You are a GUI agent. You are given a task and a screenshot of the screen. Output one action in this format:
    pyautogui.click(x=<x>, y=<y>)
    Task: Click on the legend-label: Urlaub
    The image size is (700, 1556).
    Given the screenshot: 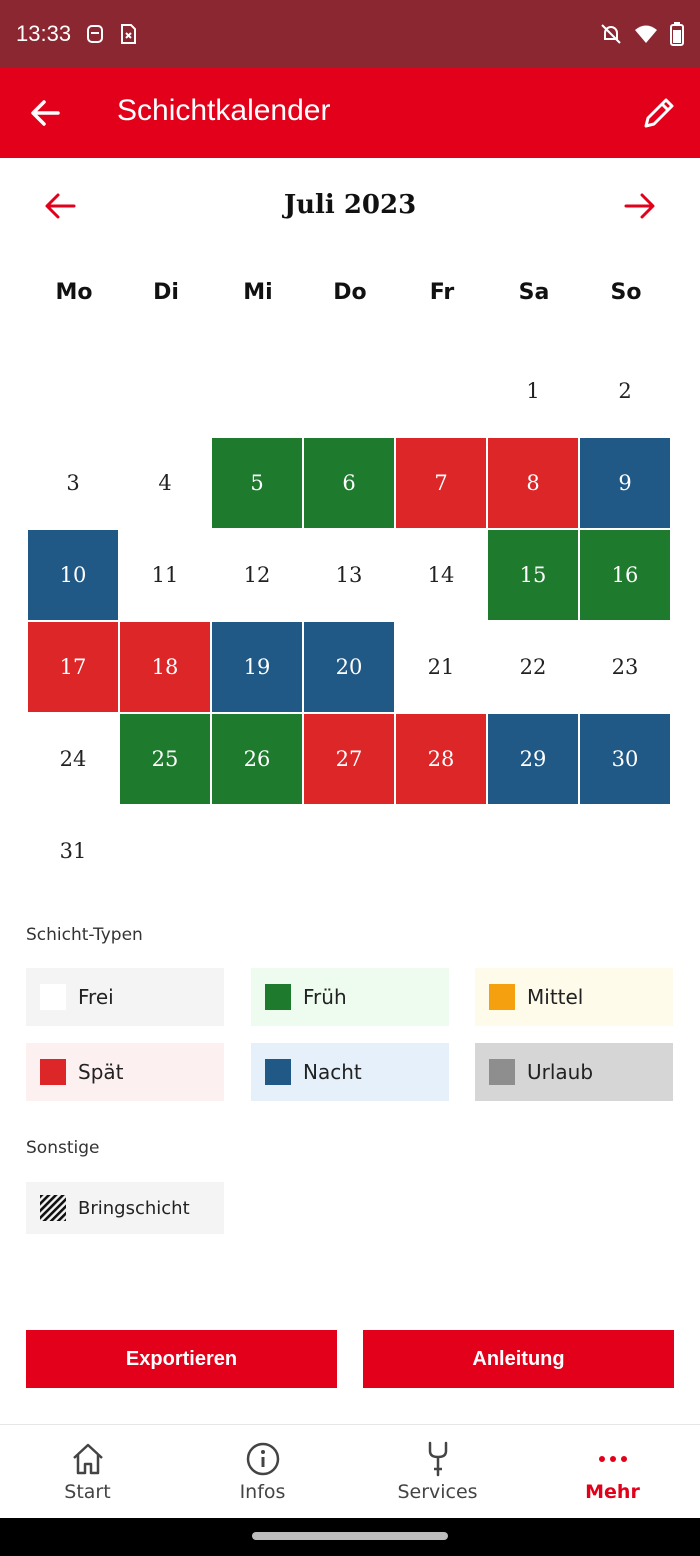 What is the action you would take?
    pyautogui.click(x=560, y=1072)
    